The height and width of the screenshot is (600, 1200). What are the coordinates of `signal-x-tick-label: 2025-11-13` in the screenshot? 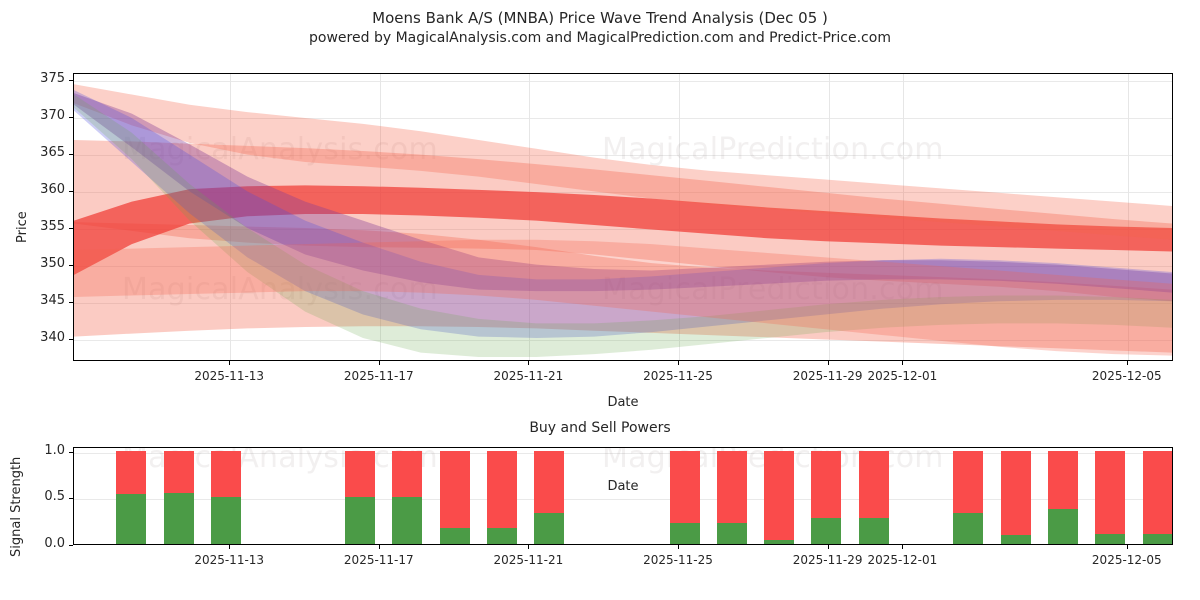 It's located at (229, 560).